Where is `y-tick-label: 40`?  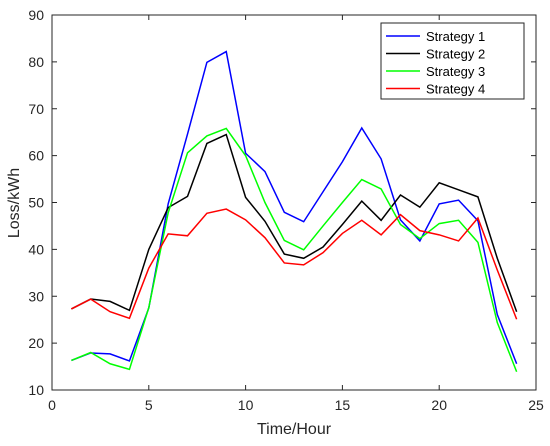
y-tick-label: 40 is located at coordinates (36, 249).